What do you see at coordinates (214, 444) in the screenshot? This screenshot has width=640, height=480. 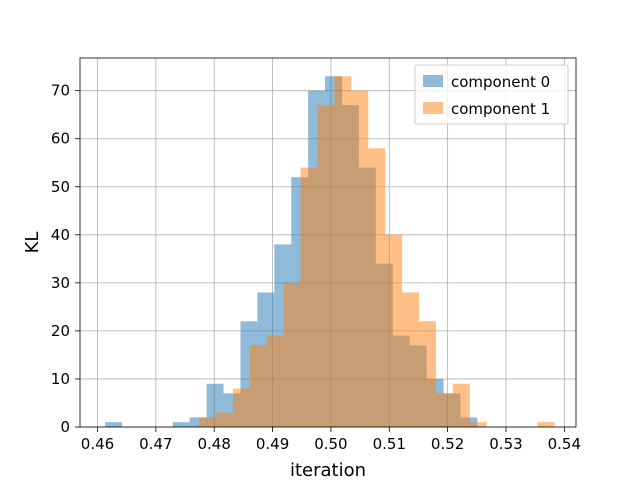 I see `x-tick-label: 0.48` at bounding box center [214, 444].